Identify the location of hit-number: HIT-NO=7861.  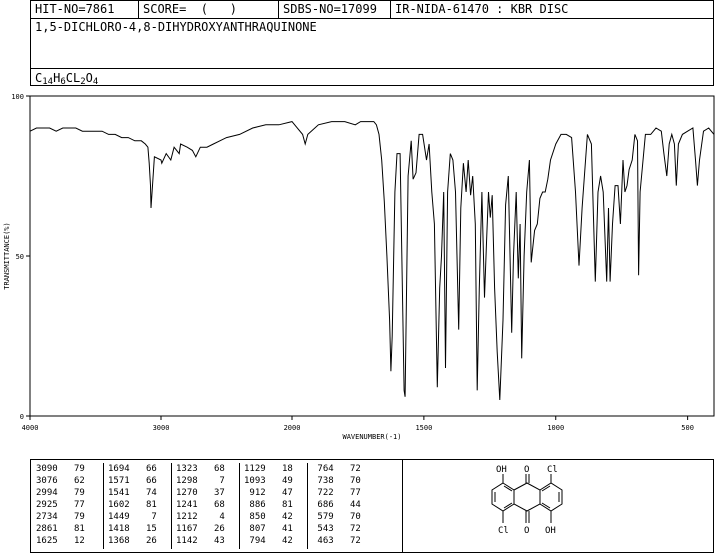
(85, 9).